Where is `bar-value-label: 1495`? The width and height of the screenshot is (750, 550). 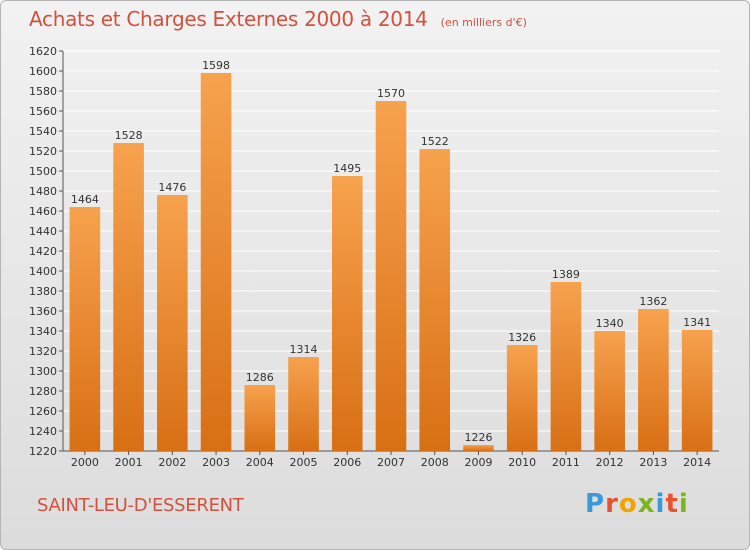
bar-value-label: 1495 is located at coordinates (347, 168).